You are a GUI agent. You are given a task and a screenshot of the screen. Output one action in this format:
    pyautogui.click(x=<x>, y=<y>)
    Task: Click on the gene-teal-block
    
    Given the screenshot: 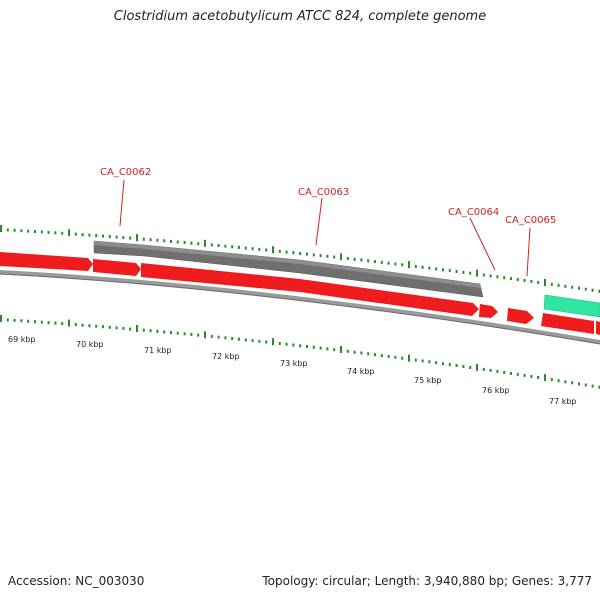 What is the action you would take?
    pyautogui.click(x=571, y=306)
    